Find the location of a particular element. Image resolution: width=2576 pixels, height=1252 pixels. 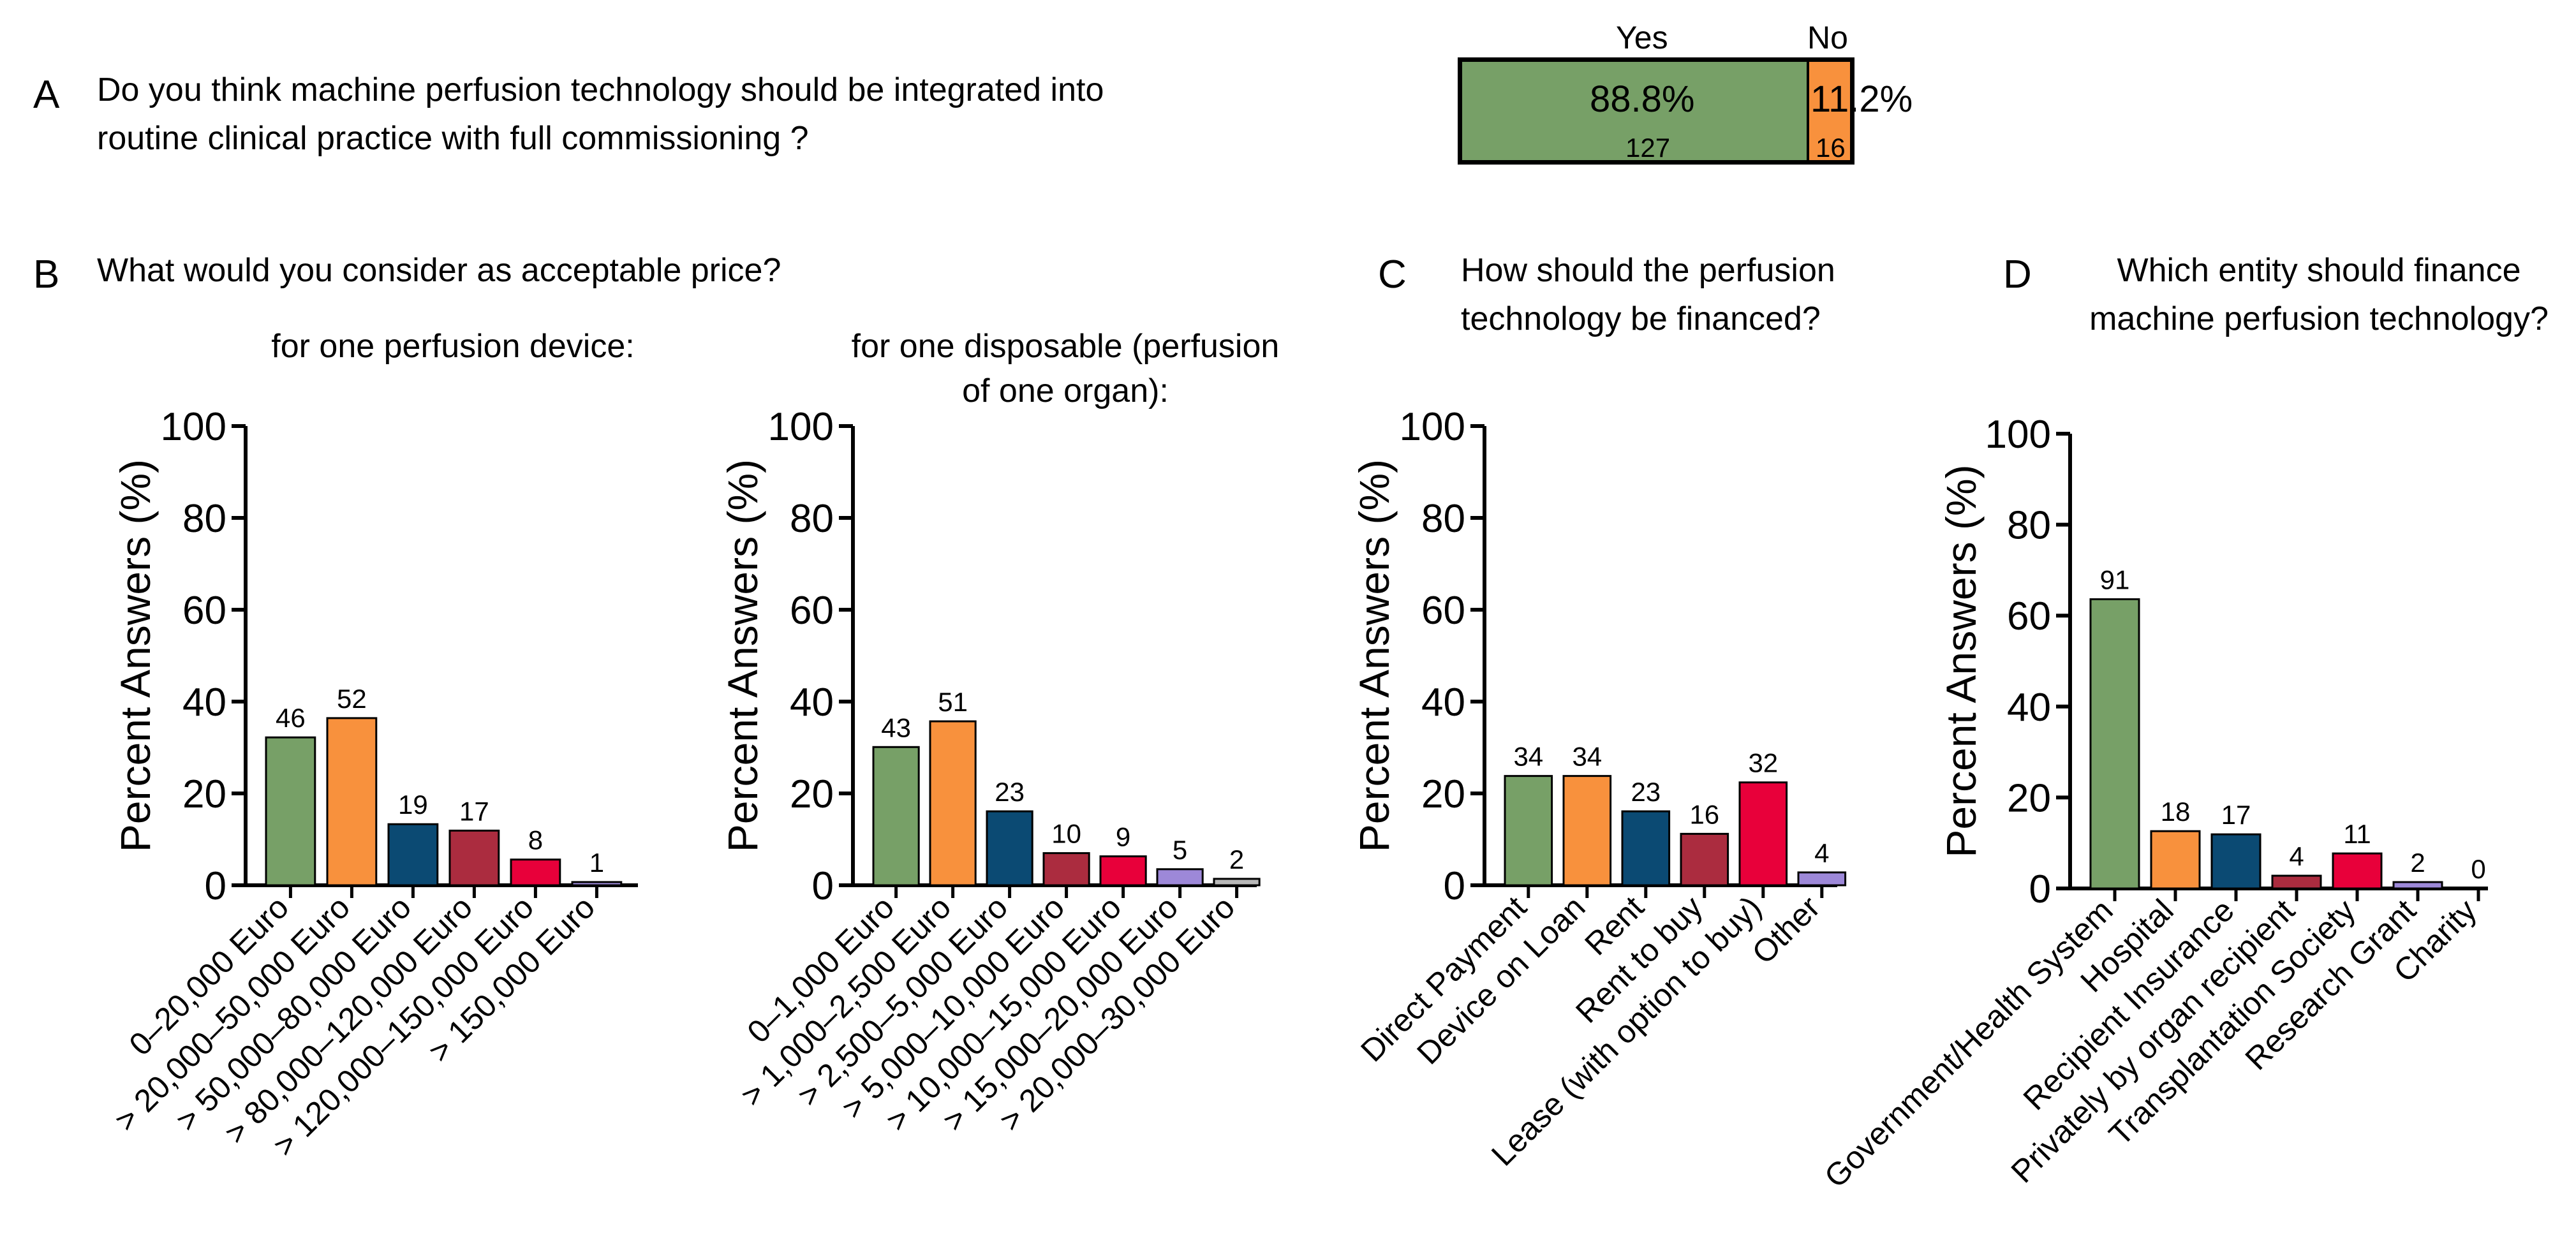

disposable-title-line2: of one organ): is located at coordinates (1065, 391).